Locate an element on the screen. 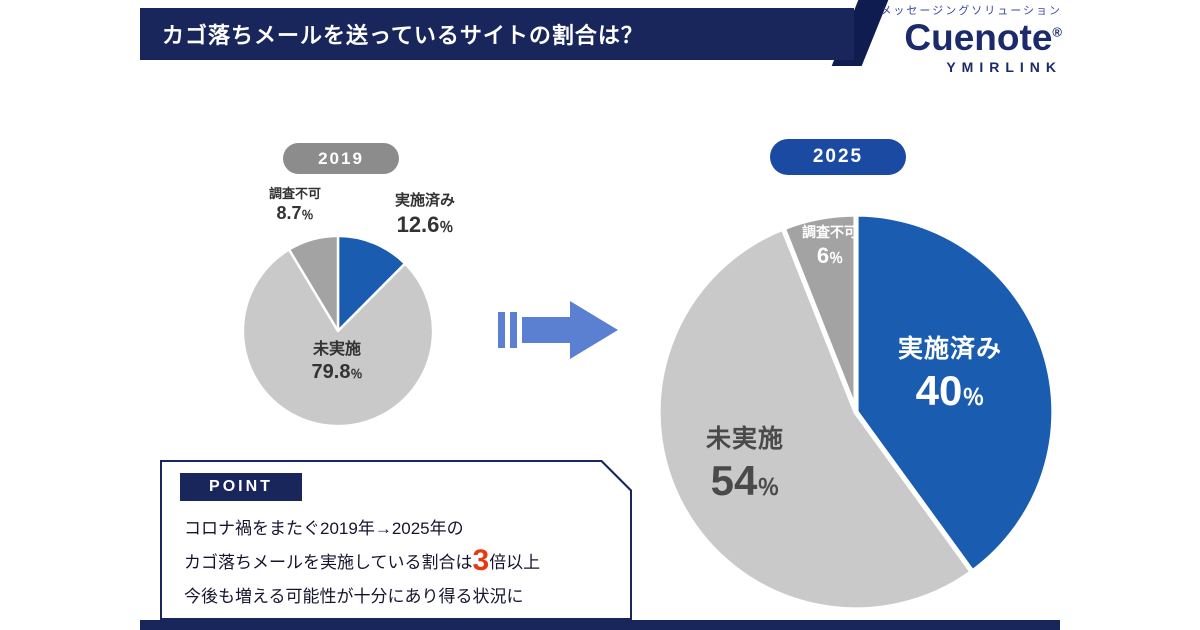  segment-value: 40％ is located at coordinates (950, 391).